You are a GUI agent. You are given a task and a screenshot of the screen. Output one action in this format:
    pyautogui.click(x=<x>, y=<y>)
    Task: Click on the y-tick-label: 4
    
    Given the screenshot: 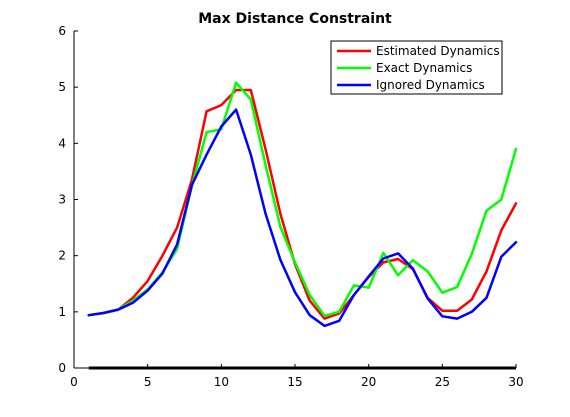 What is the action you would take?
    pyautogui.click(x=62, y=143)
    